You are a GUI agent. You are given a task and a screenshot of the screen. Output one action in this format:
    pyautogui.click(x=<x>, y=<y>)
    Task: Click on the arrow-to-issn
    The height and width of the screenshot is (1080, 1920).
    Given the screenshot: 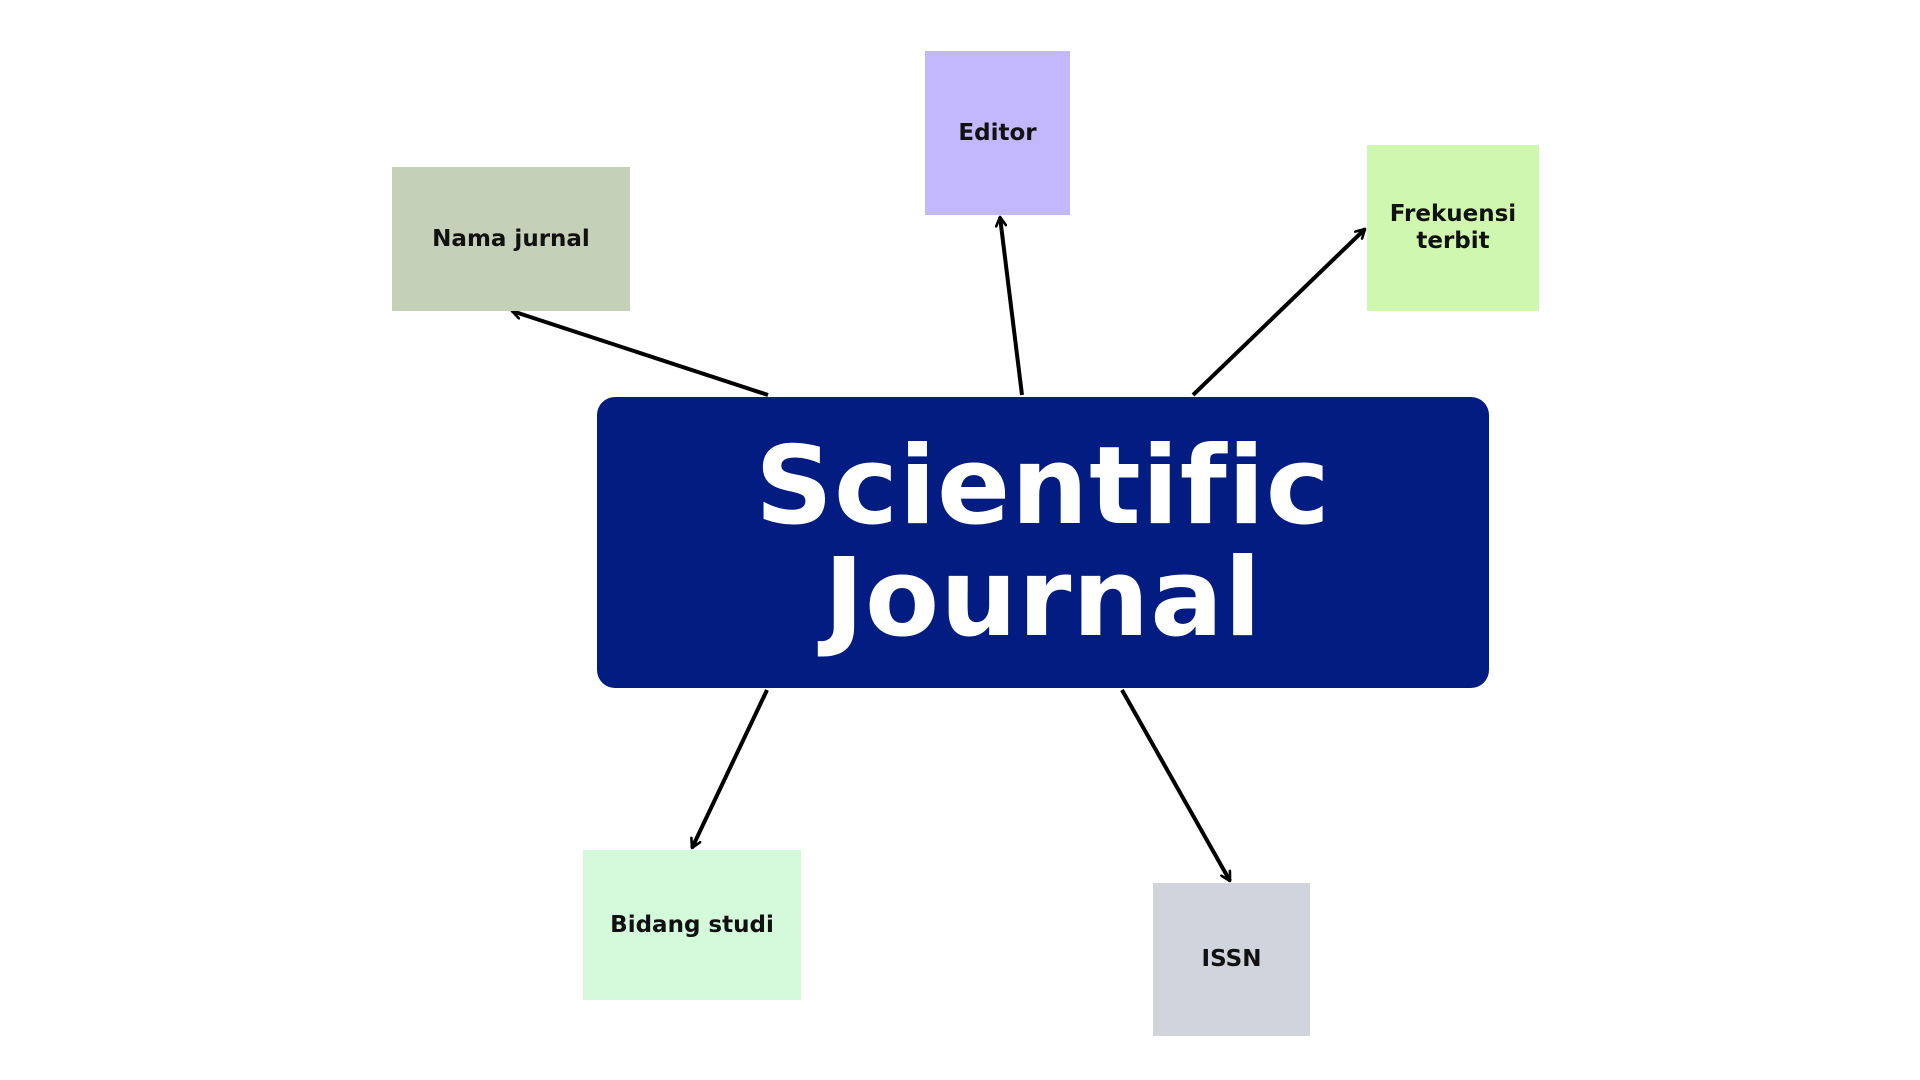 What is the action you would take?
    pyautogui.click(x=1176, y=785)
    